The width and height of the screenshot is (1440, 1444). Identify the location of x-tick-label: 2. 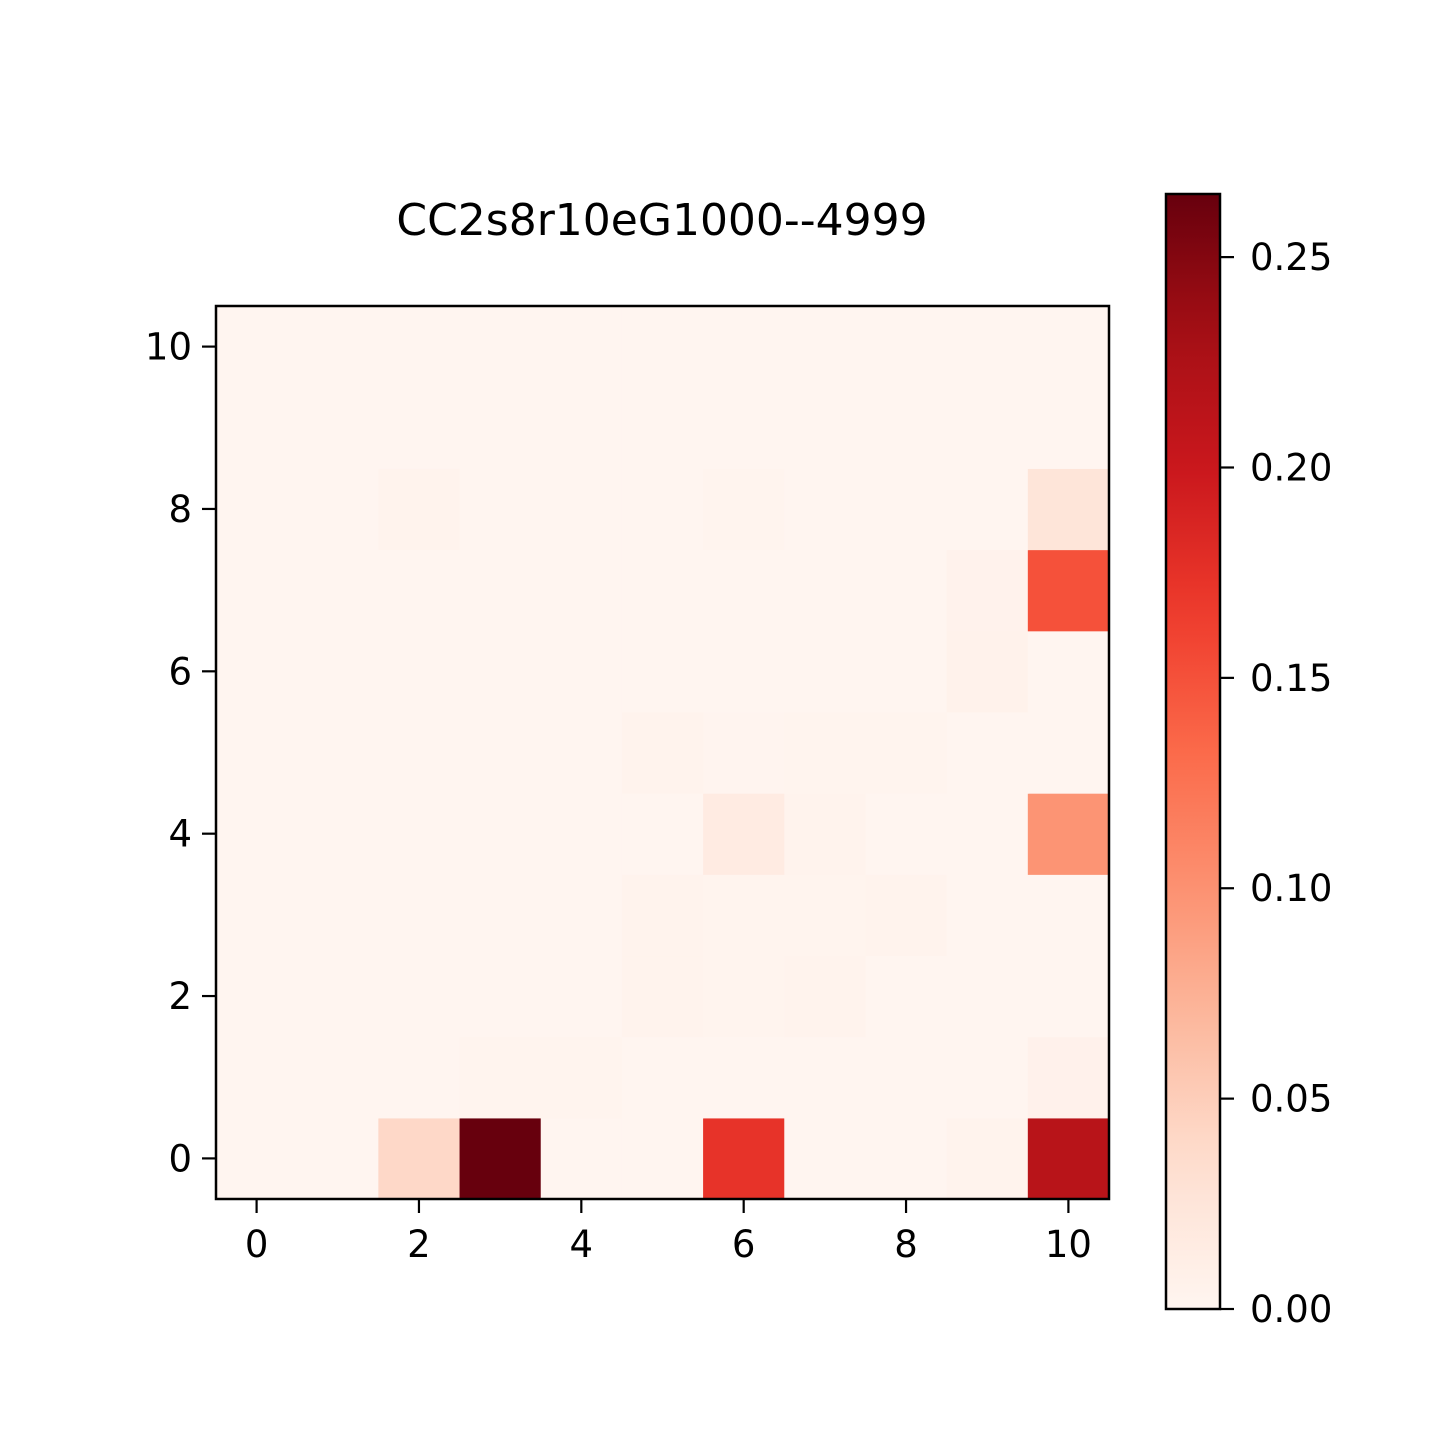
(419, 1244).